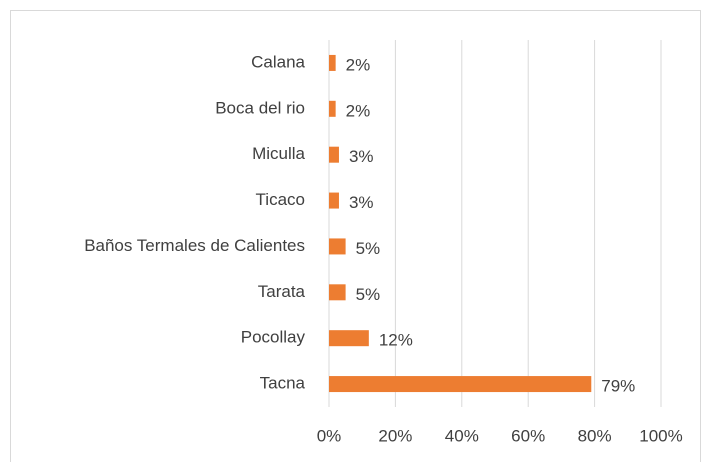 The width and height of the screenshot is (705, 462). I want to click on x-tick-label: 80%, so click(595, 435).